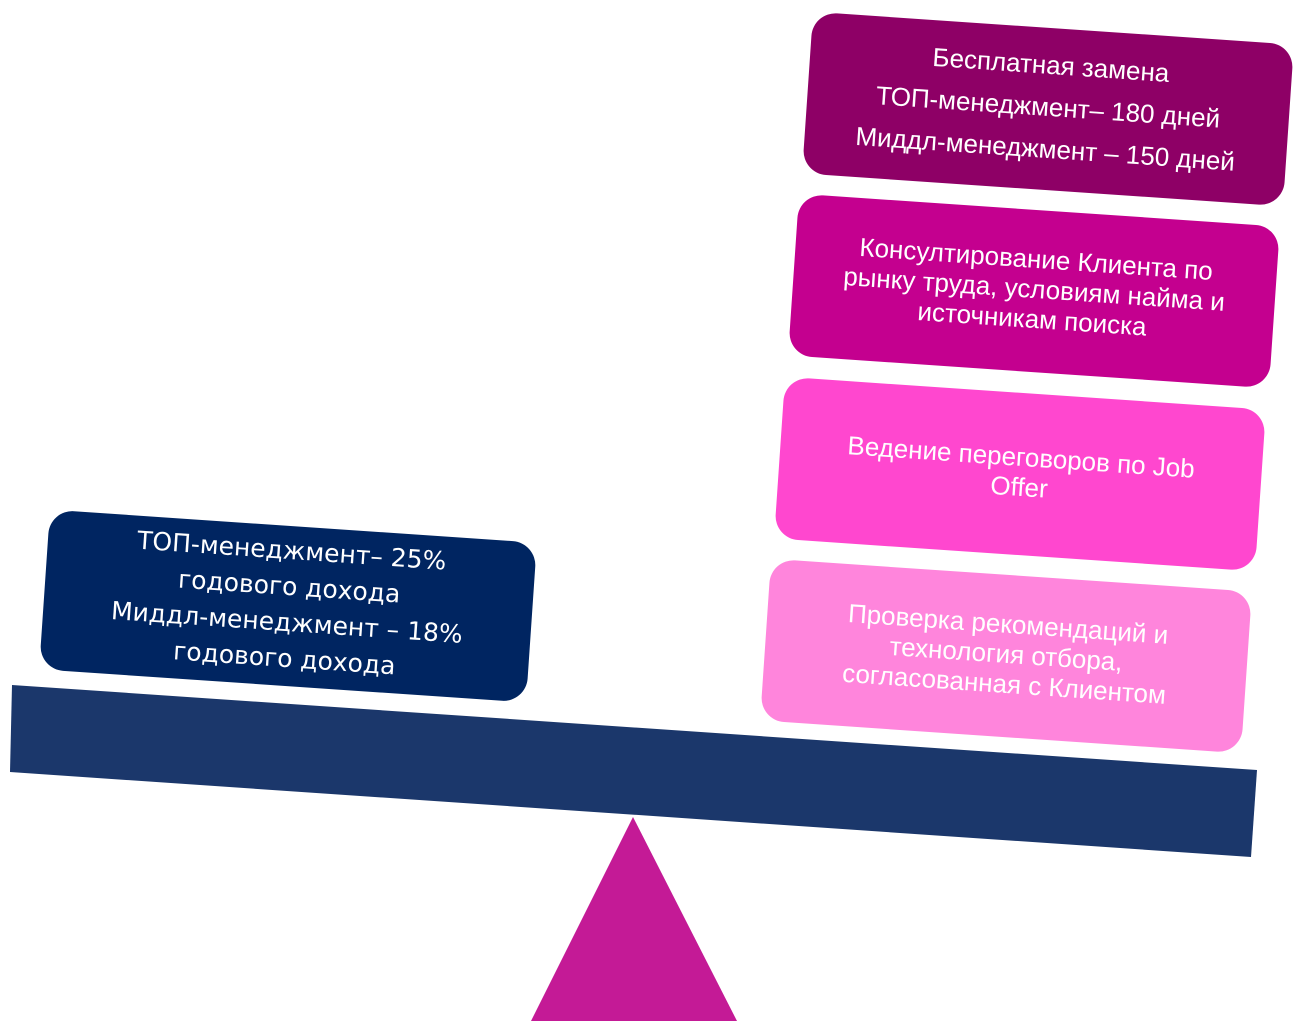  I want to click on fulcrum, so click(634, 919).